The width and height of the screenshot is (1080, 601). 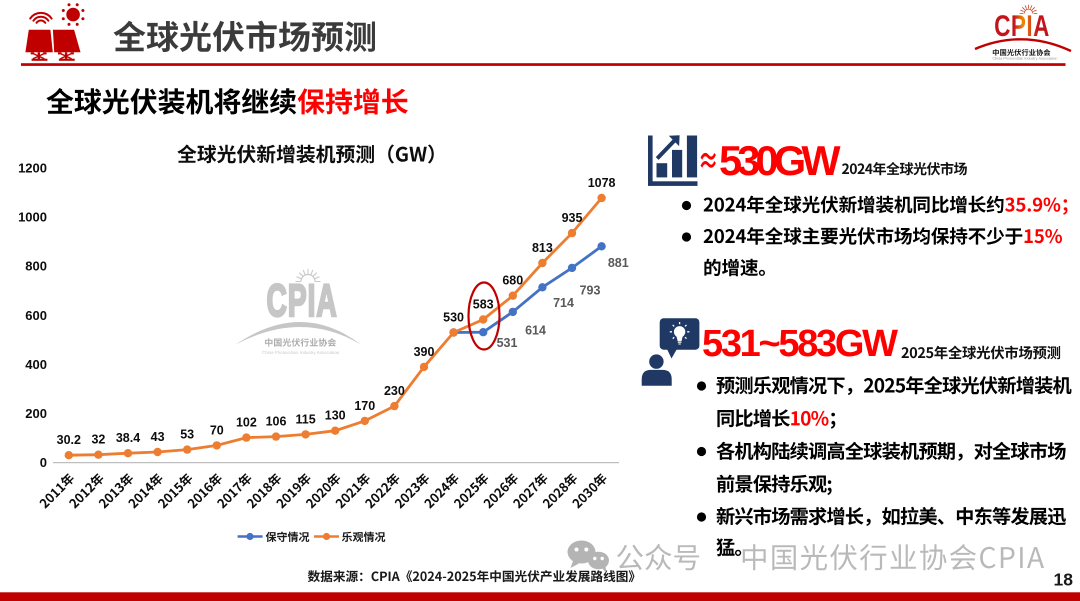 I want to click on svg-text: 102, so click(x=246, y=423).